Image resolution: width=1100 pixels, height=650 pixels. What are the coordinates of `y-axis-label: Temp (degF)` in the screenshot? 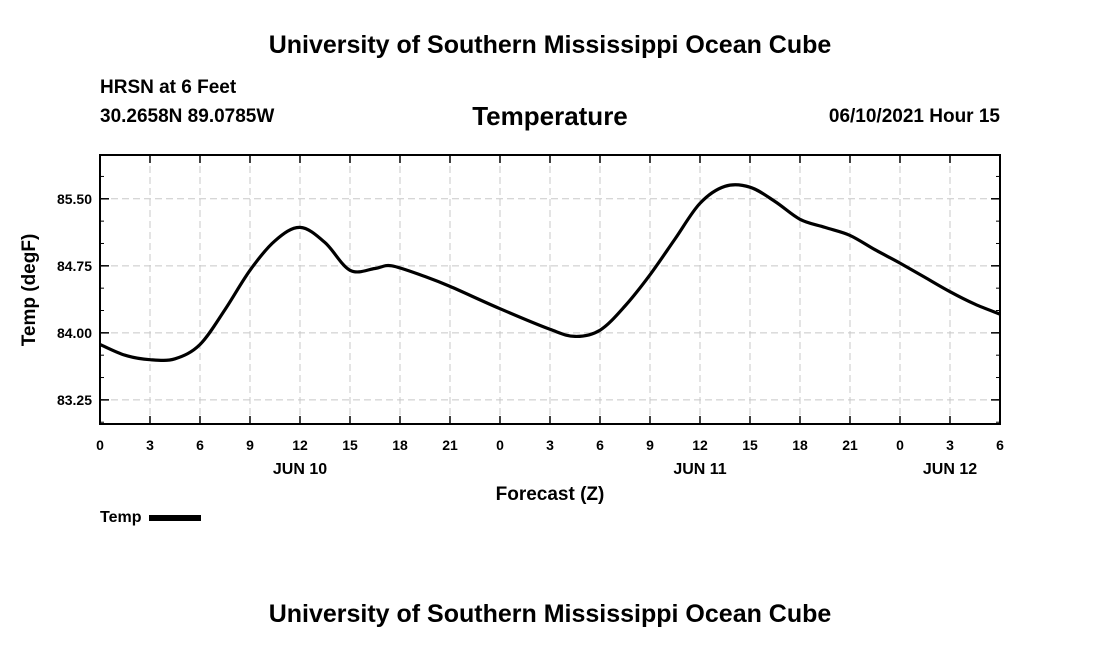 It's located at (29, 290).